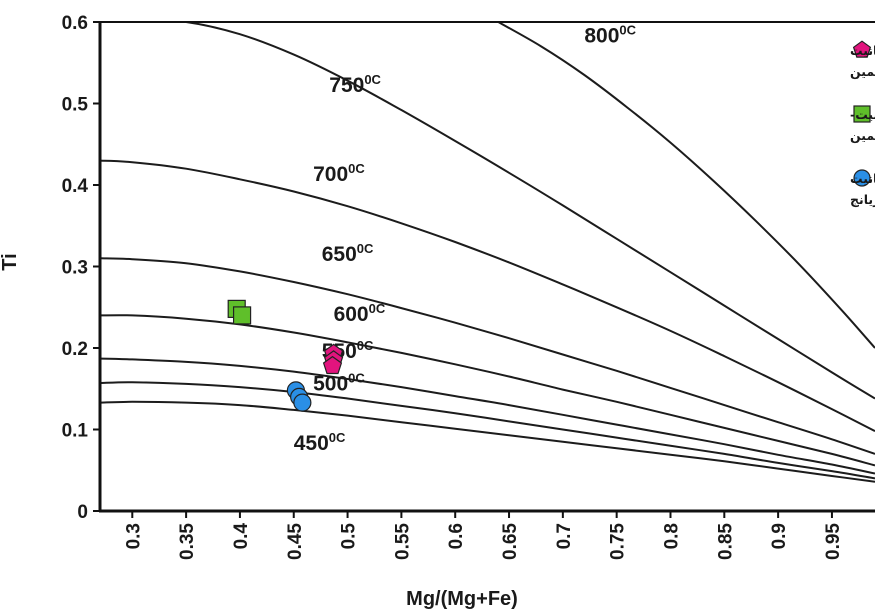 The height and width of the screenshot is (615, 875). I want to click on square-point, so click(242, 315).